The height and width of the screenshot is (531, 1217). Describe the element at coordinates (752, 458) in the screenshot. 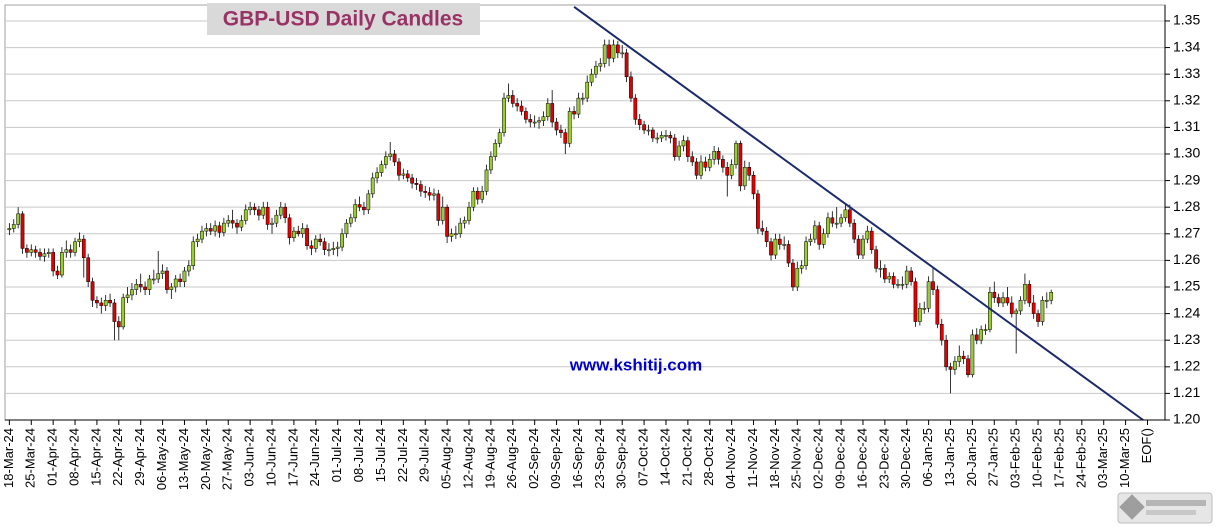

I see `x-tick-label: 11-Nov-24` at that location.